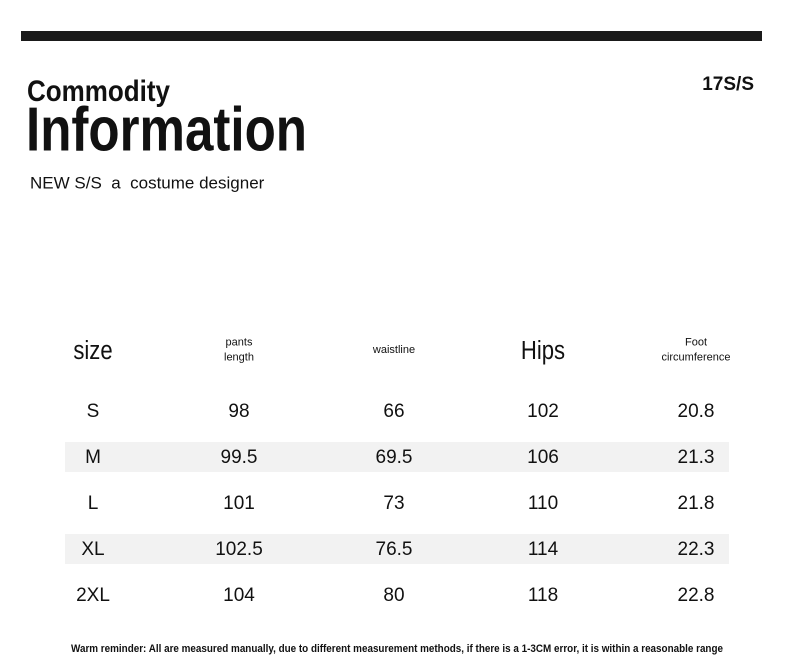  I want to click on cell: 20.8, so click(696, 411).